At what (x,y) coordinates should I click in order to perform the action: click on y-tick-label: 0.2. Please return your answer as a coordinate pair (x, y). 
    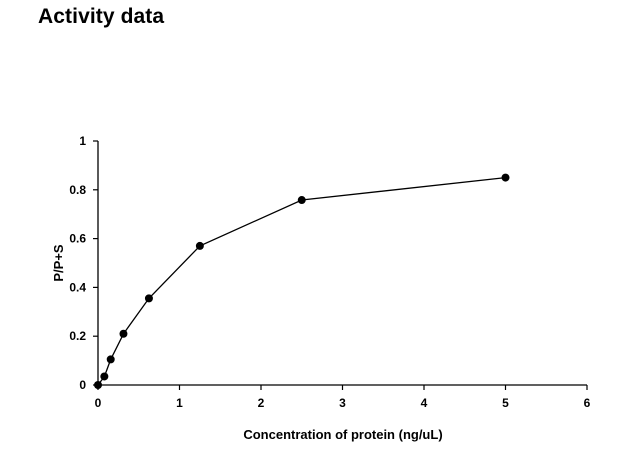
    Looking at the image, I should click on (77, 336).